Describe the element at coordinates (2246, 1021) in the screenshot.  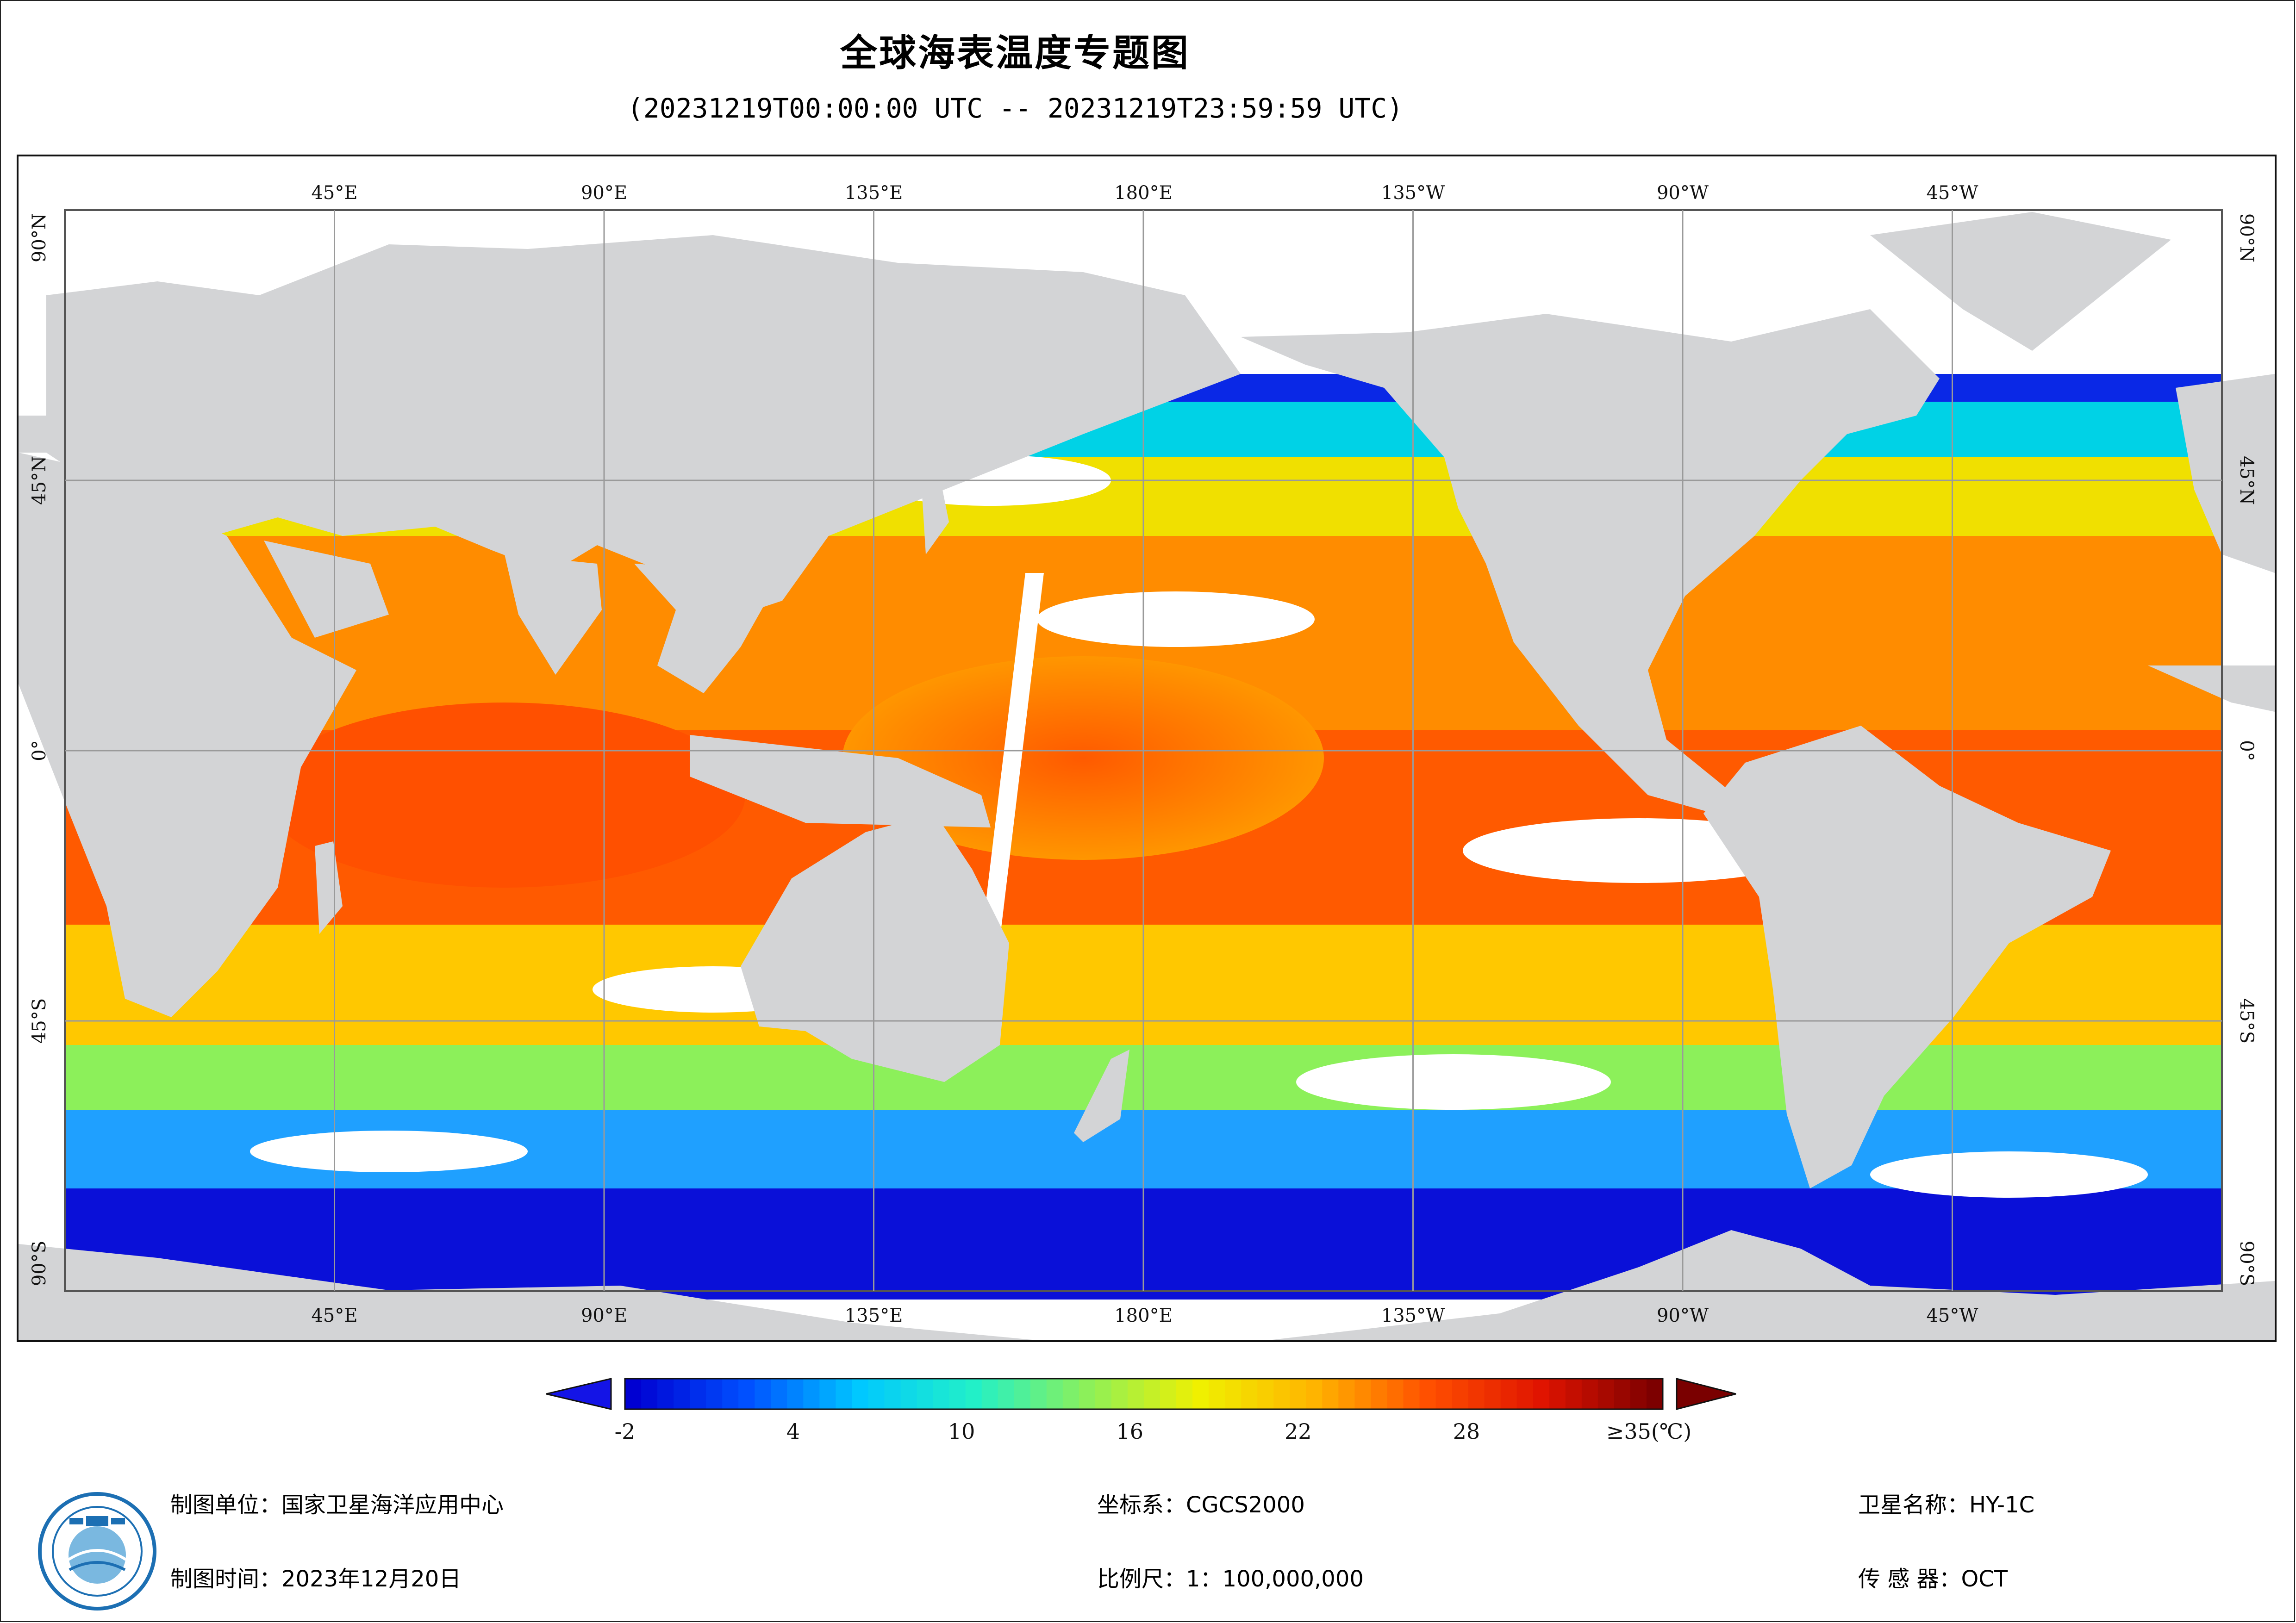
I see `right-latitude-label: 45°S` at that location.